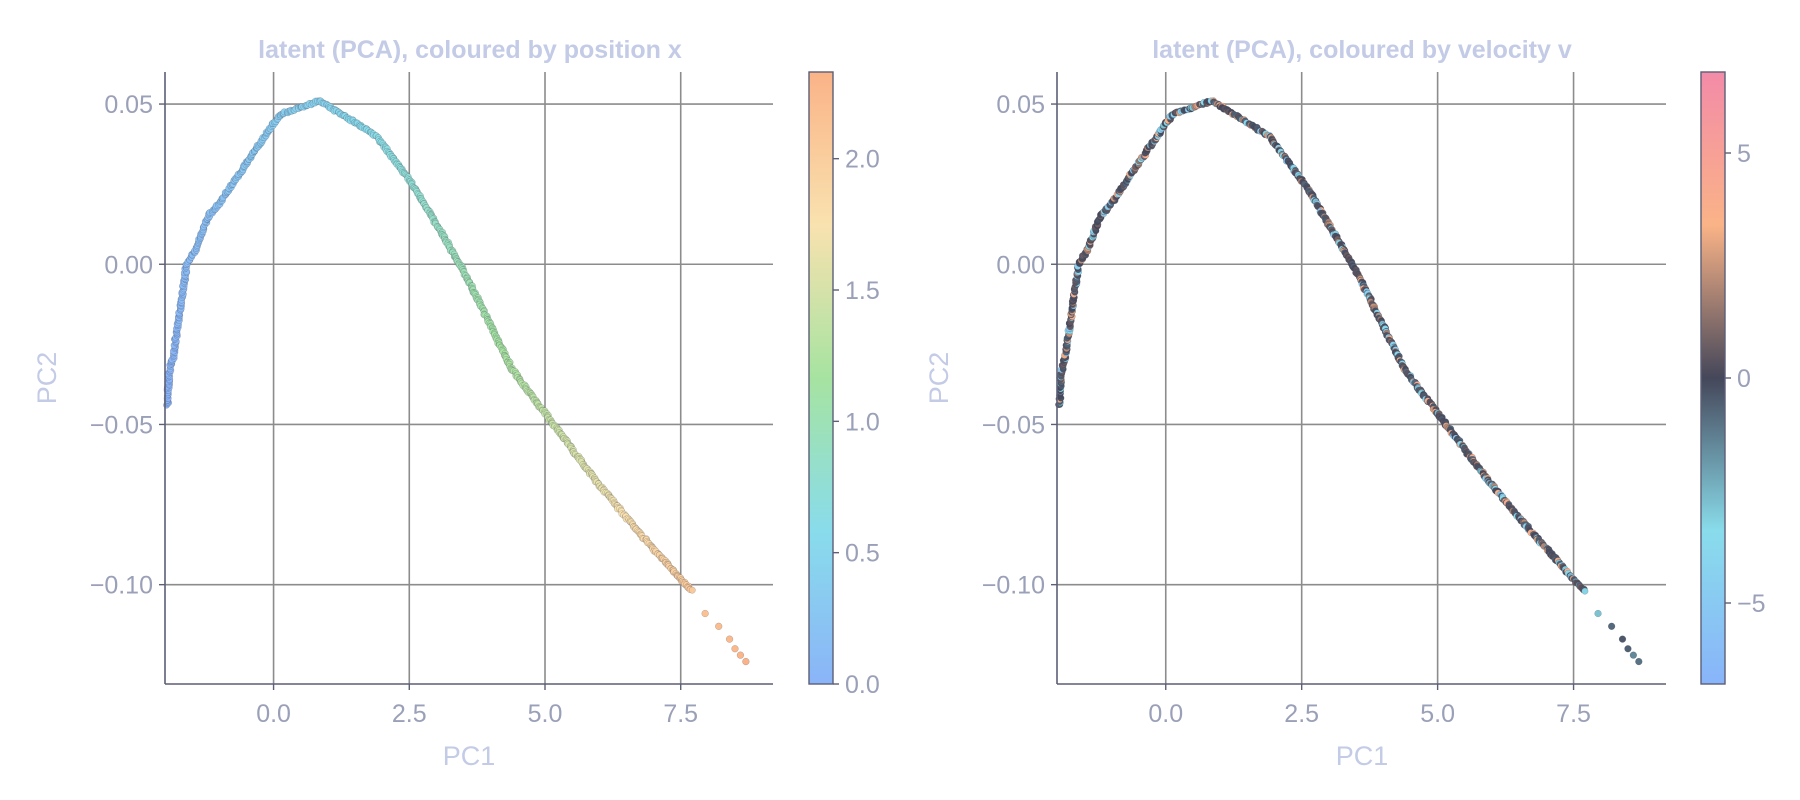  I want to click on colorbar: 0.0 0.5 1.0 1.5 2.0, so click(844, 385).